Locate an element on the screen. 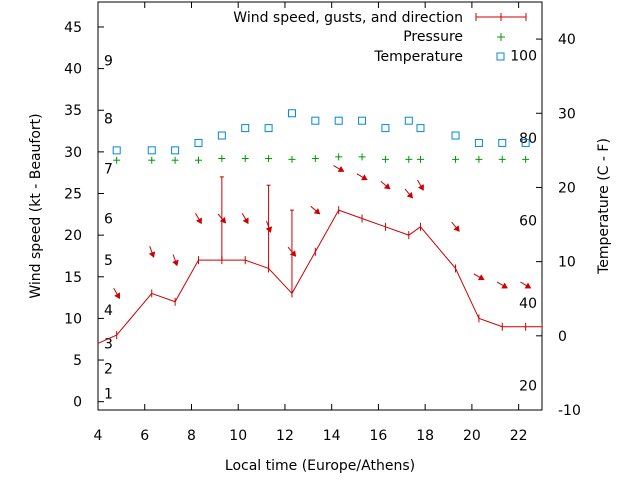 The image size is (640, 480). beaufort-label: 8 is located at coordinates (108, 120).